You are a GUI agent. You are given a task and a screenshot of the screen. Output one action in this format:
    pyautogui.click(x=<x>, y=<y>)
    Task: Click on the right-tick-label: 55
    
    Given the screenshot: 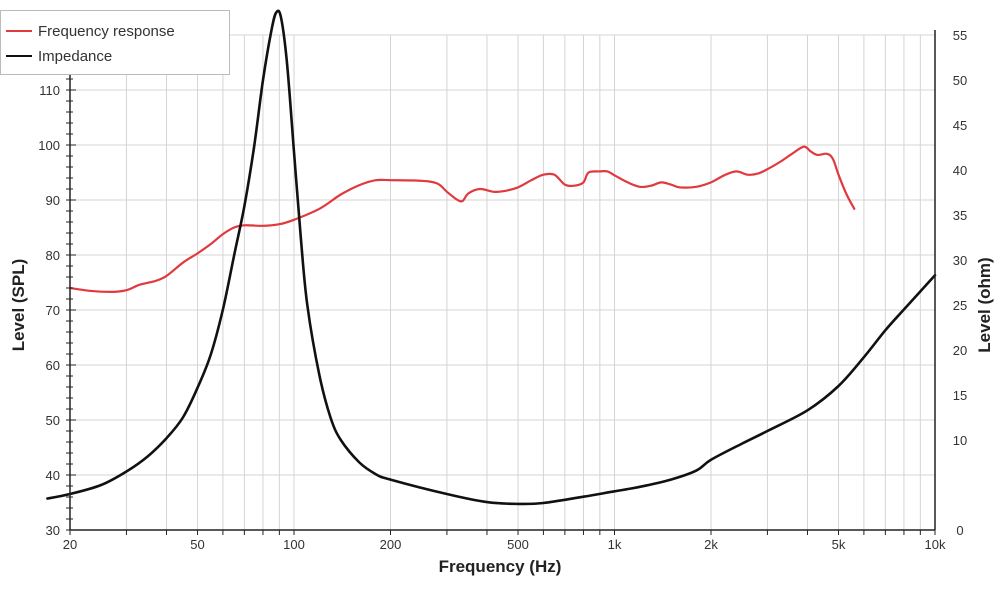 What is the action you would take?
    pyautogui.click(x=960, y=35)
    